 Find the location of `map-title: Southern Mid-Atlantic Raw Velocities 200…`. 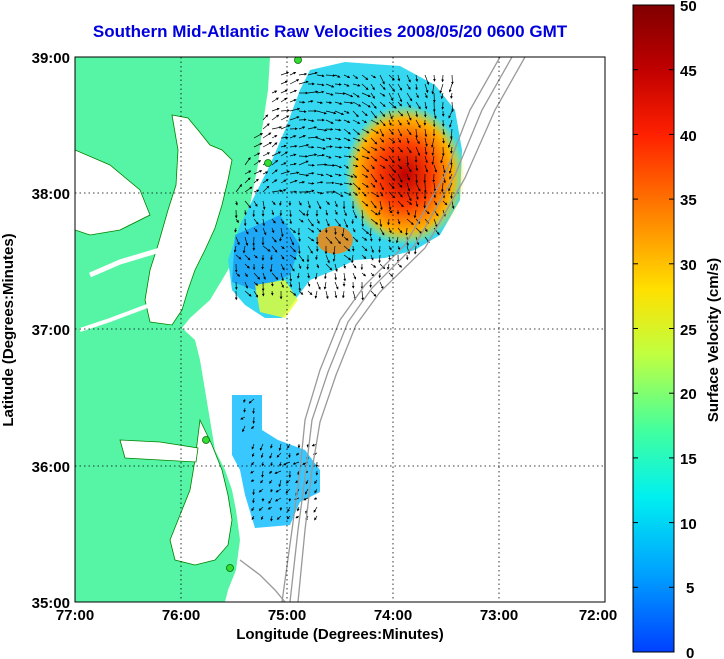

map-title: Southern Mid-Atlantic Raw Velocities 200… is located at coordinates (330, 31).